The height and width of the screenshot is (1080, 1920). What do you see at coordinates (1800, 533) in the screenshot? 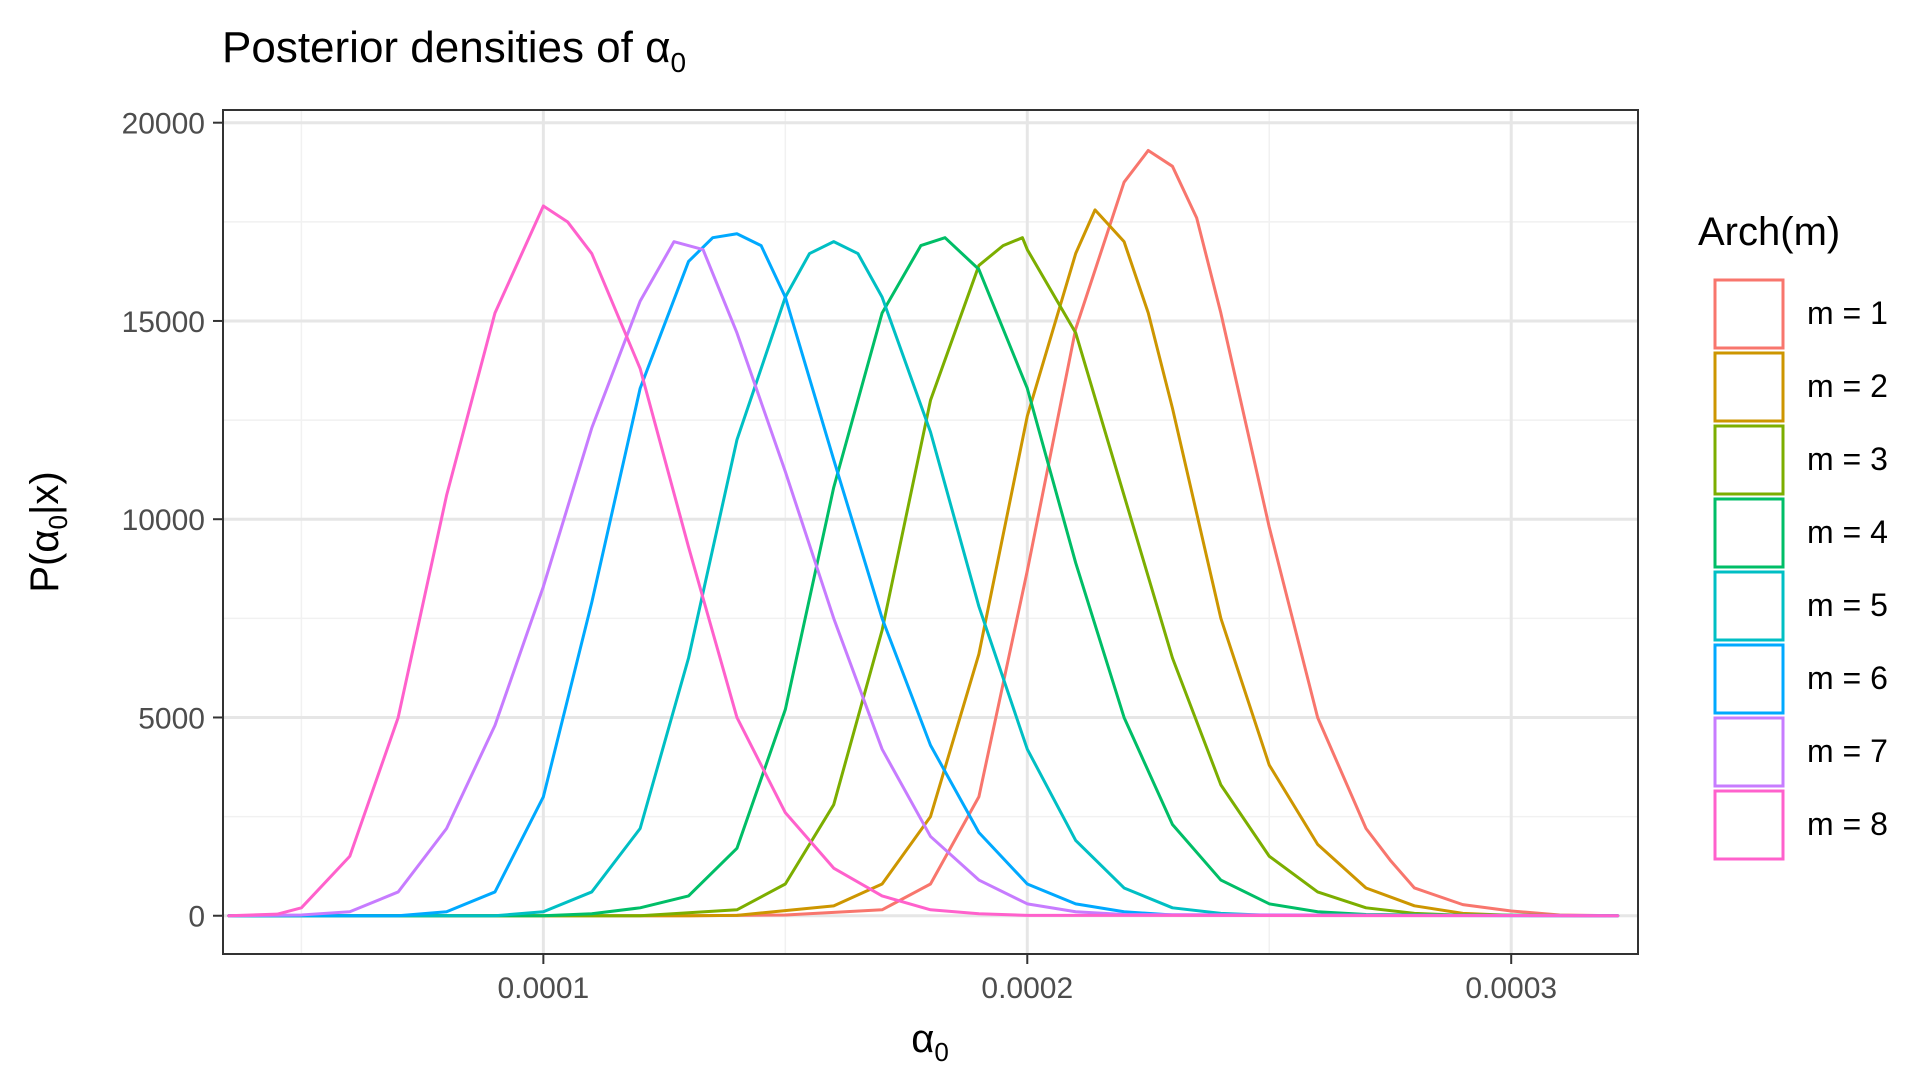
I see `legend-item-m-4: m = 4` at bounding box center [1800, 533].